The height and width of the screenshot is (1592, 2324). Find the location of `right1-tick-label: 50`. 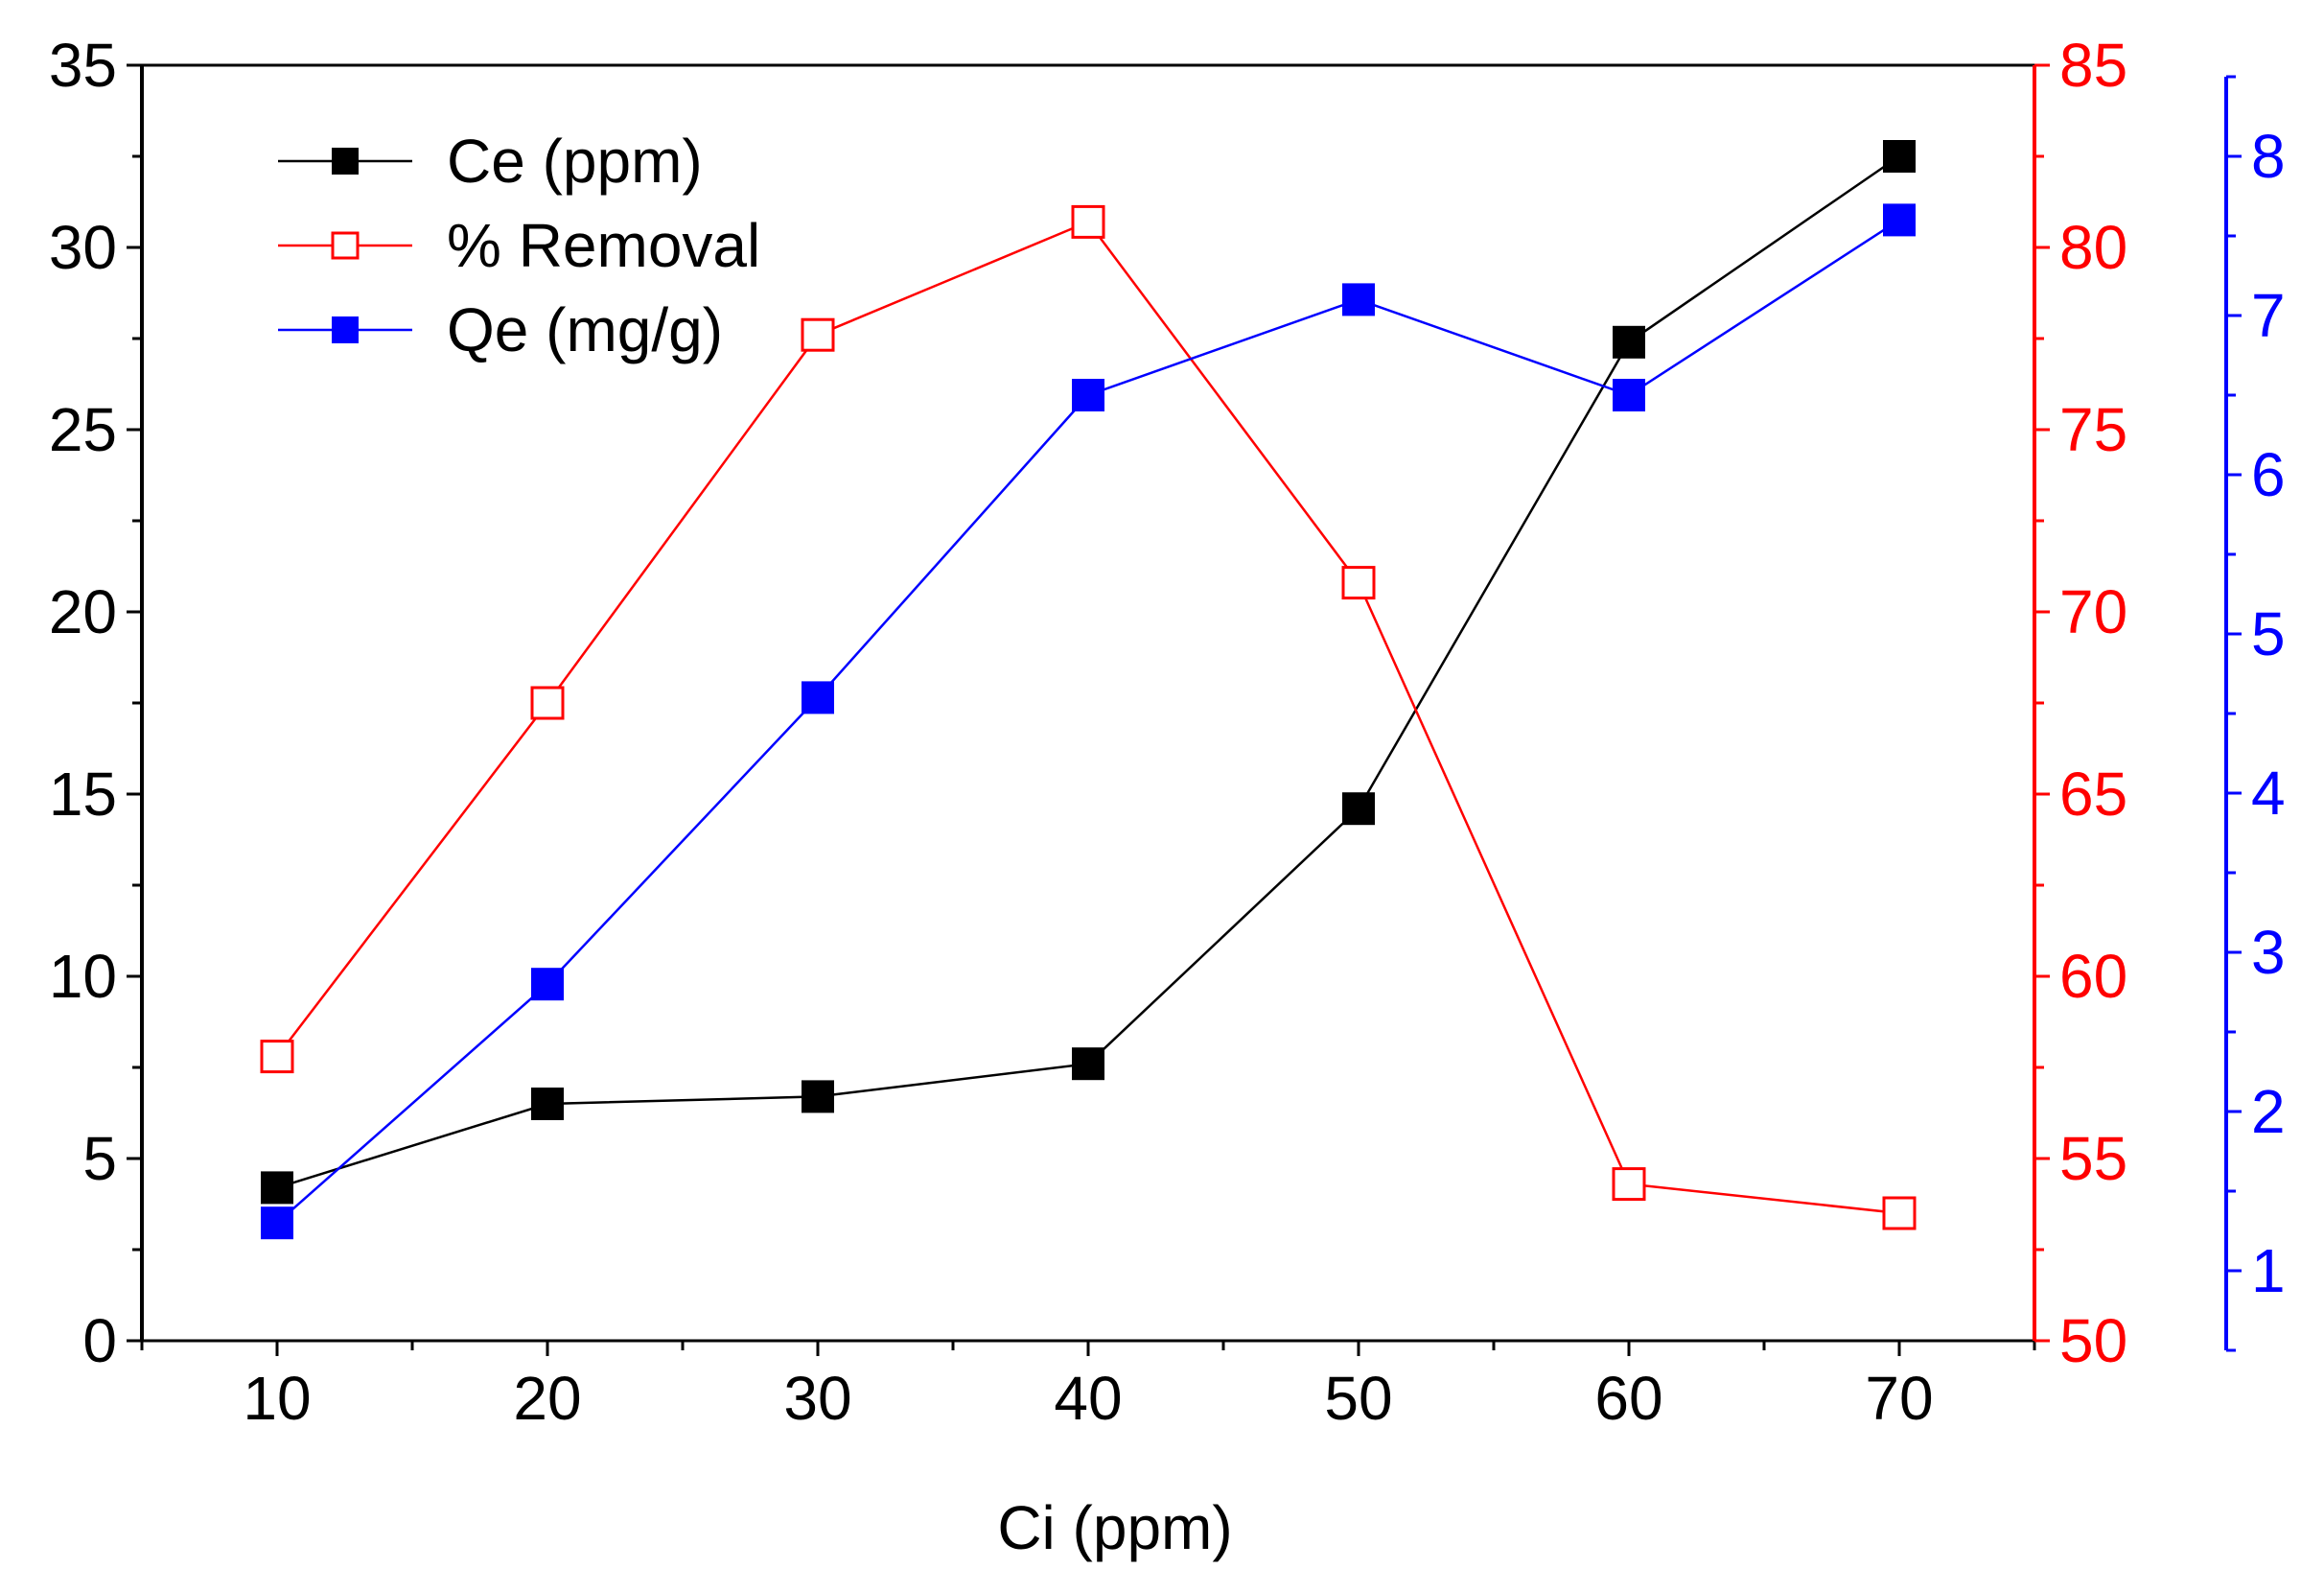

right1-tick-label: 50 is located at coordinates (2093, 1340).